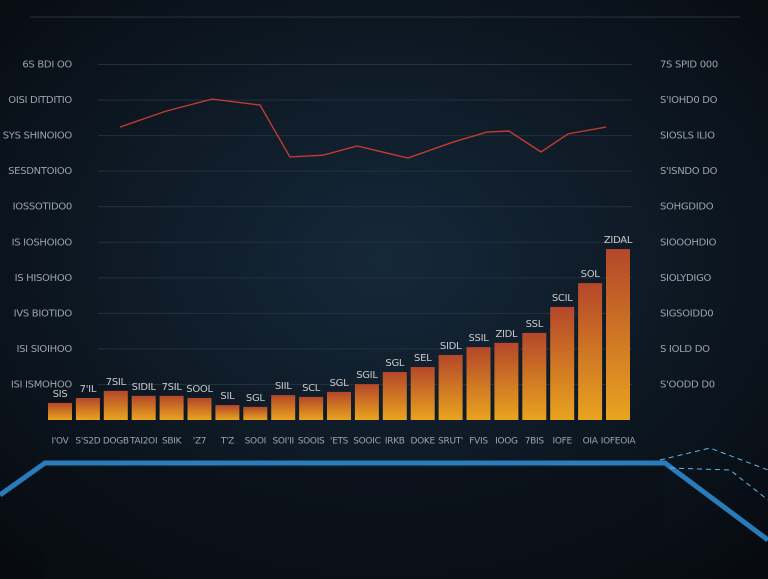  What do you see at coordinates (60, 442) in the screenshot?
I see `x-tick-label: I'OV` at bounding box center [60, 442].